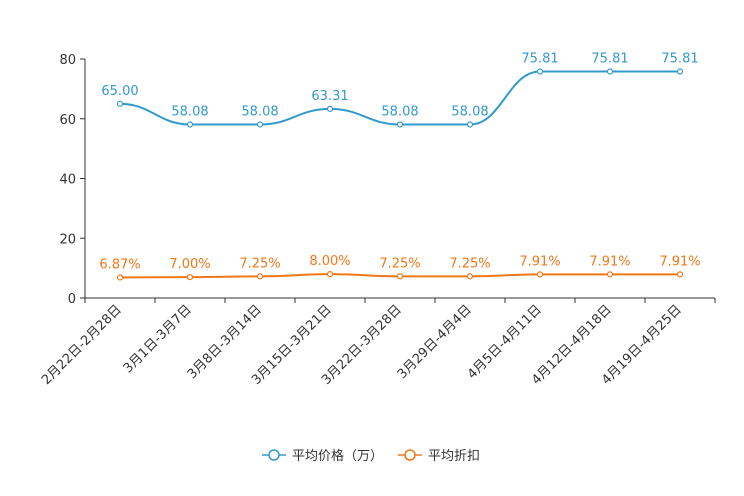 This screenshot has height=496, width=744. Describe the element at coordinates (67, 120) in the screenshot. I see `y-tick-label: 60` at that location.